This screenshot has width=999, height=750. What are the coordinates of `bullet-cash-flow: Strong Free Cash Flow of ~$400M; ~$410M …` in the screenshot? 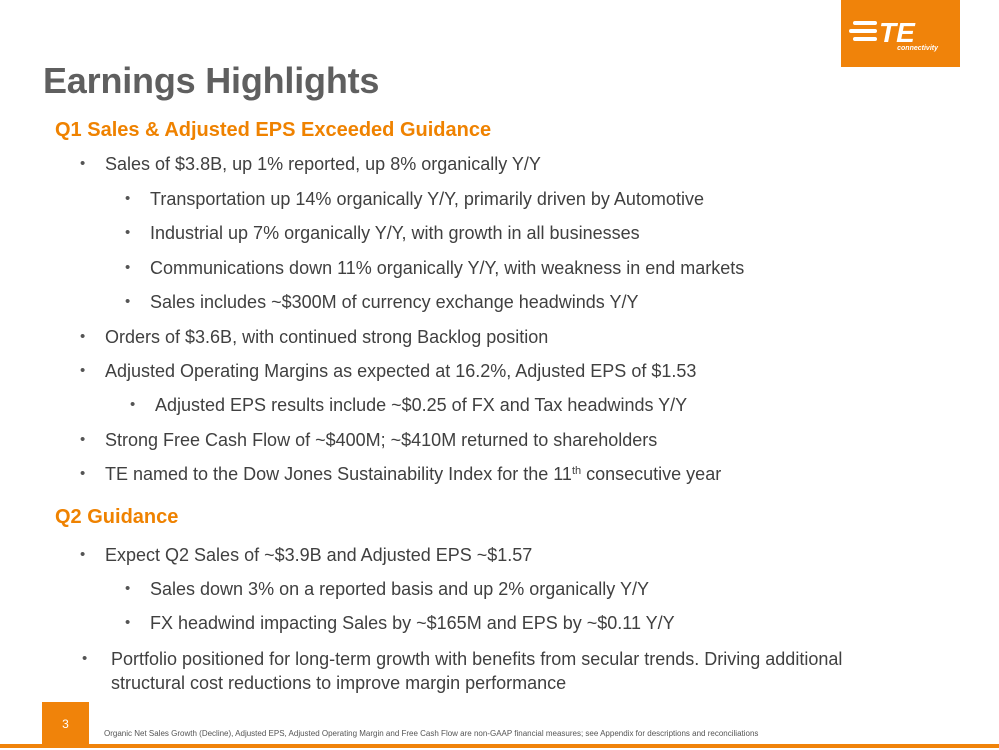 It's located at (381, 440).